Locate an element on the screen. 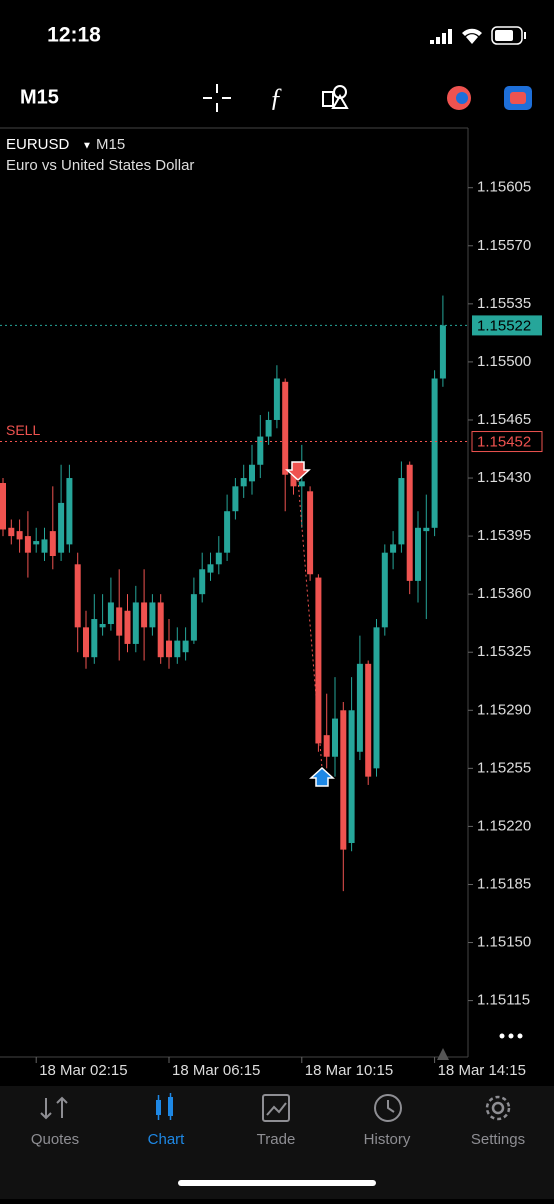 This screenshot has height=1204, width=554. more-button is located at coordinates (511, 1036).